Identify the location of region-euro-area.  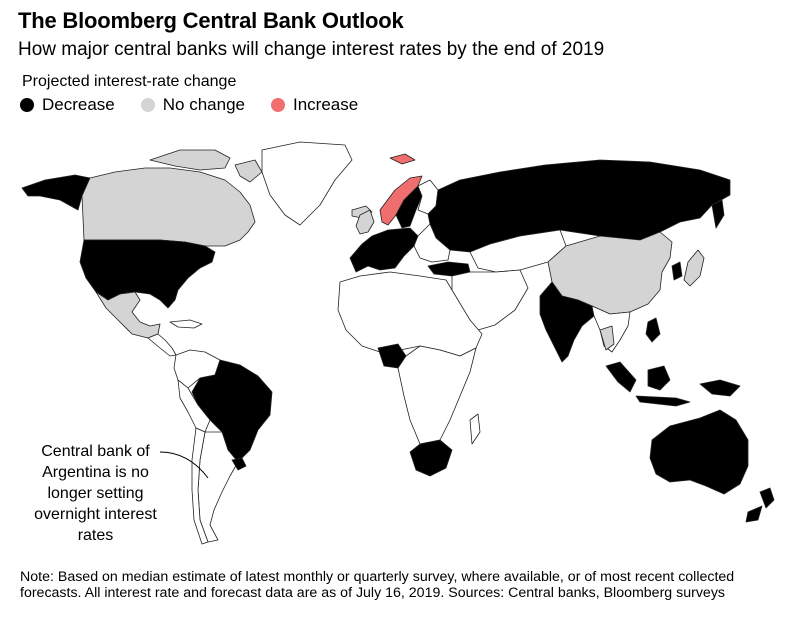
(384, 250).